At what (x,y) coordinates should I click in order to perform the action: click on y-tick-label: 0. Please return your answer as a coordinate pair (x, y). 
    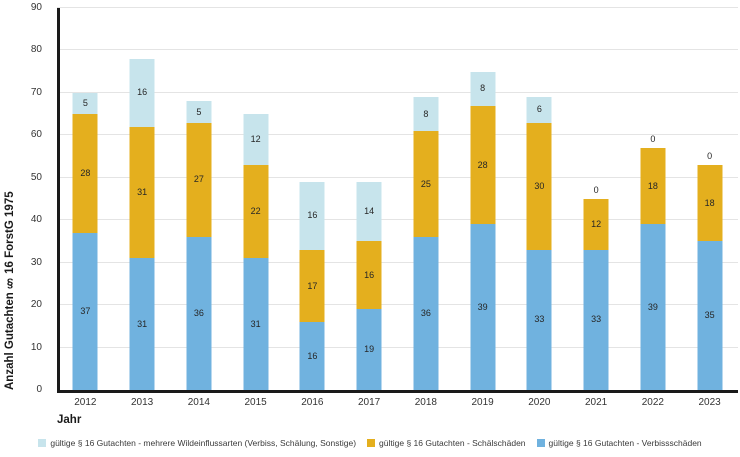
    Looking at the image, I should click on (39, 389).